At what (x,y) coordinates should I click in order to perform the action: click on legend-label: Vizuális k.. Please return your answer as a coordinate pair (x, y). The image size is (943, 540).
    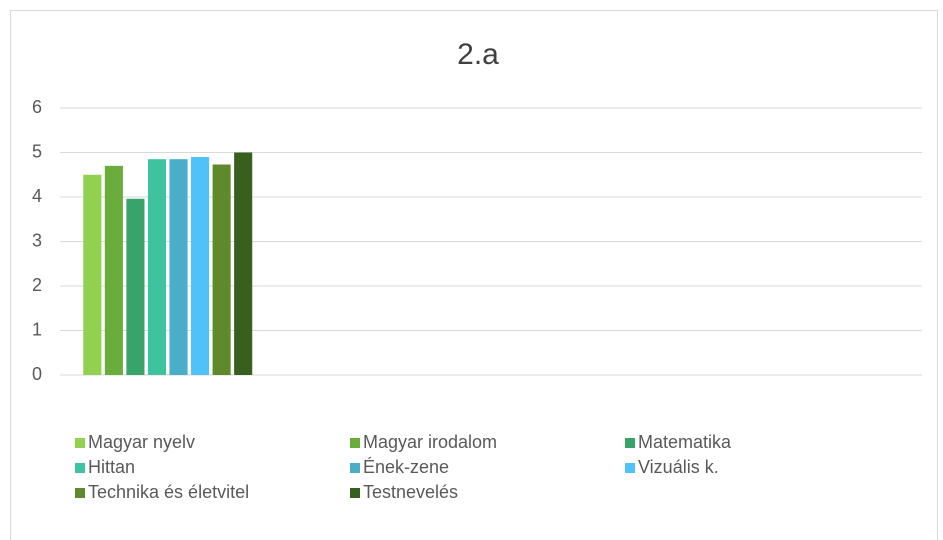
    Looking at the image, I should click on (678, 467).